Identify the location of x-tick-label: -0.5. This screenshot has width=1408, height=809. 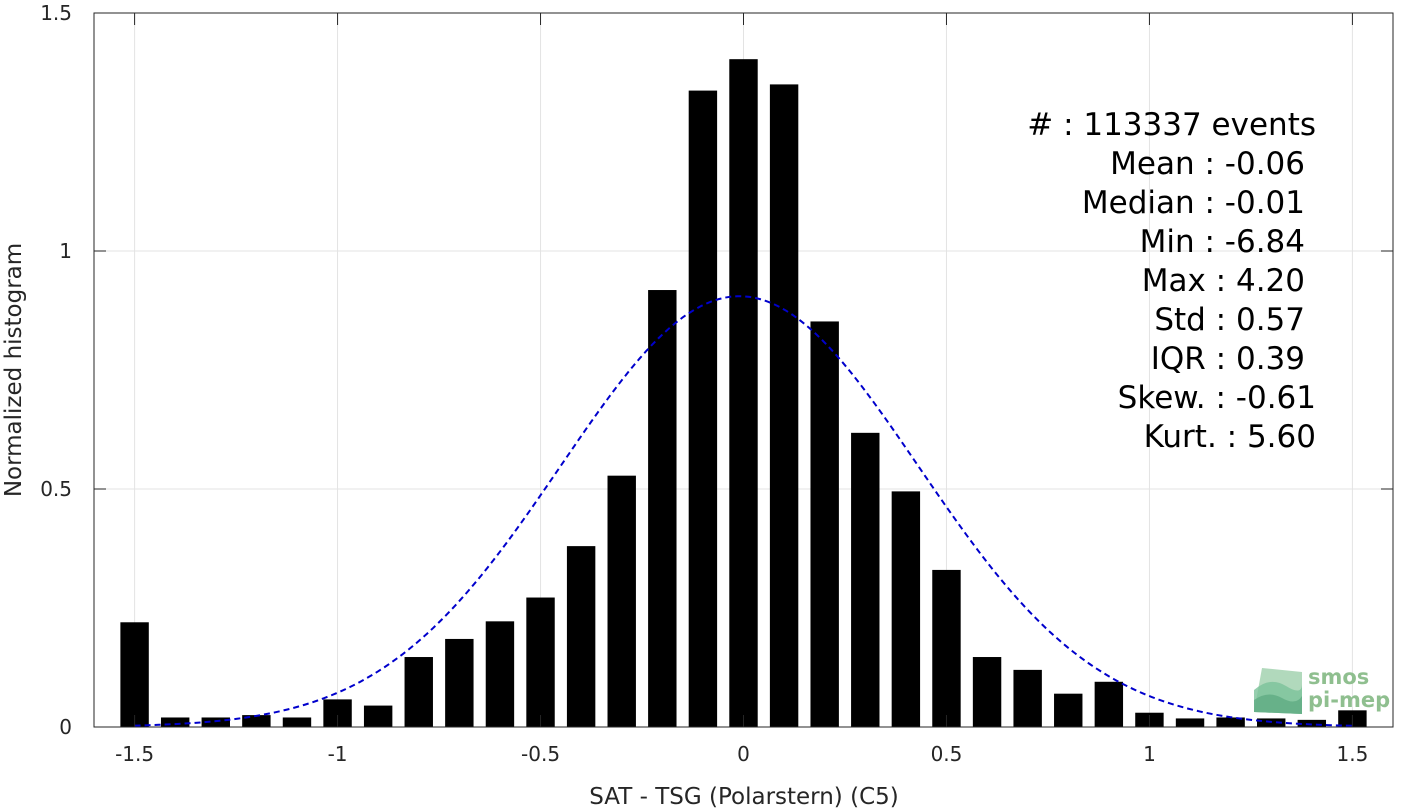
(540, 754).